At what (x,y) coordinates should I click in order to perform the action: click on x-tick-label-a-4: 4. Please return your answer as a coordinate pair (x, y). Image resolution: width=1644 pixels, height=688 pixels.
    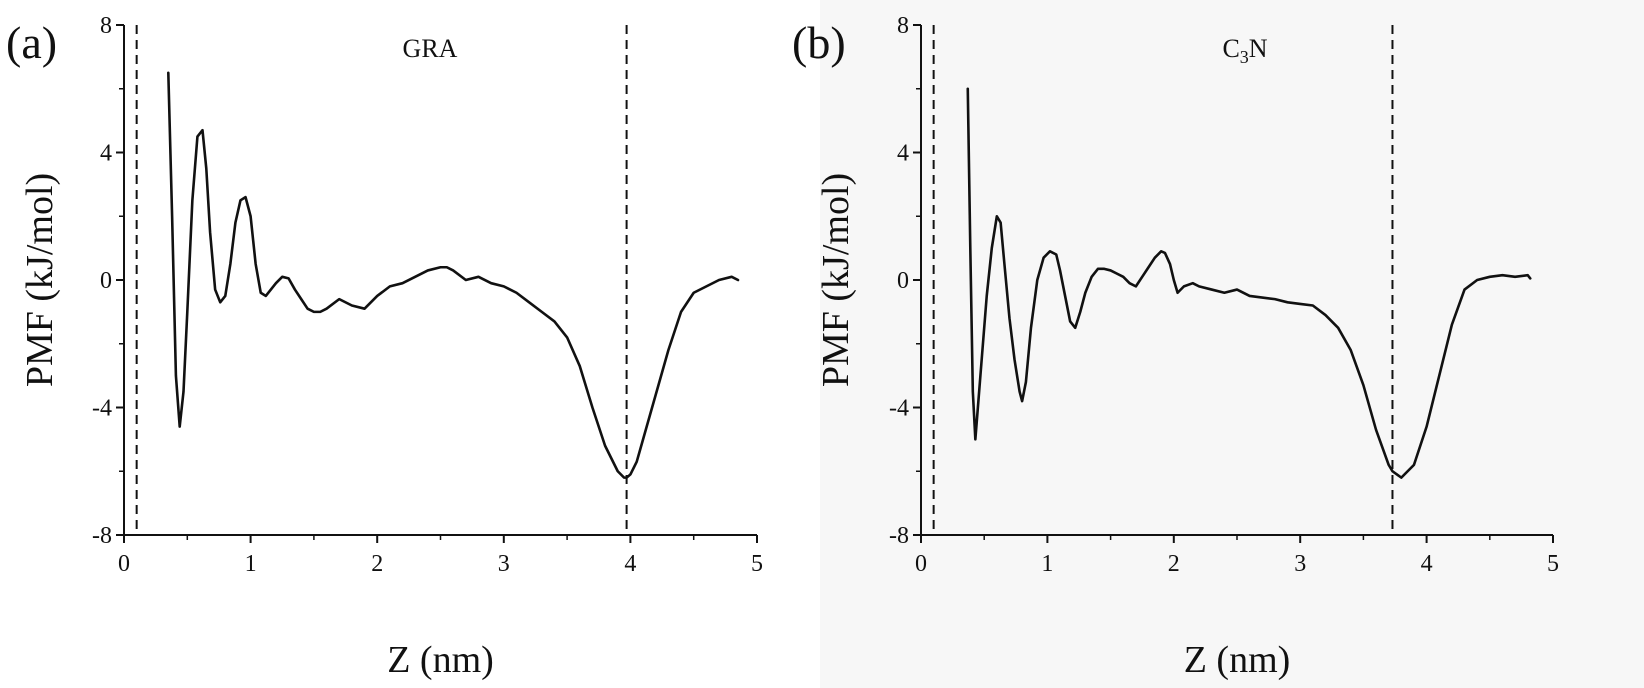
    Looking at the image, I should click on (630, 564).